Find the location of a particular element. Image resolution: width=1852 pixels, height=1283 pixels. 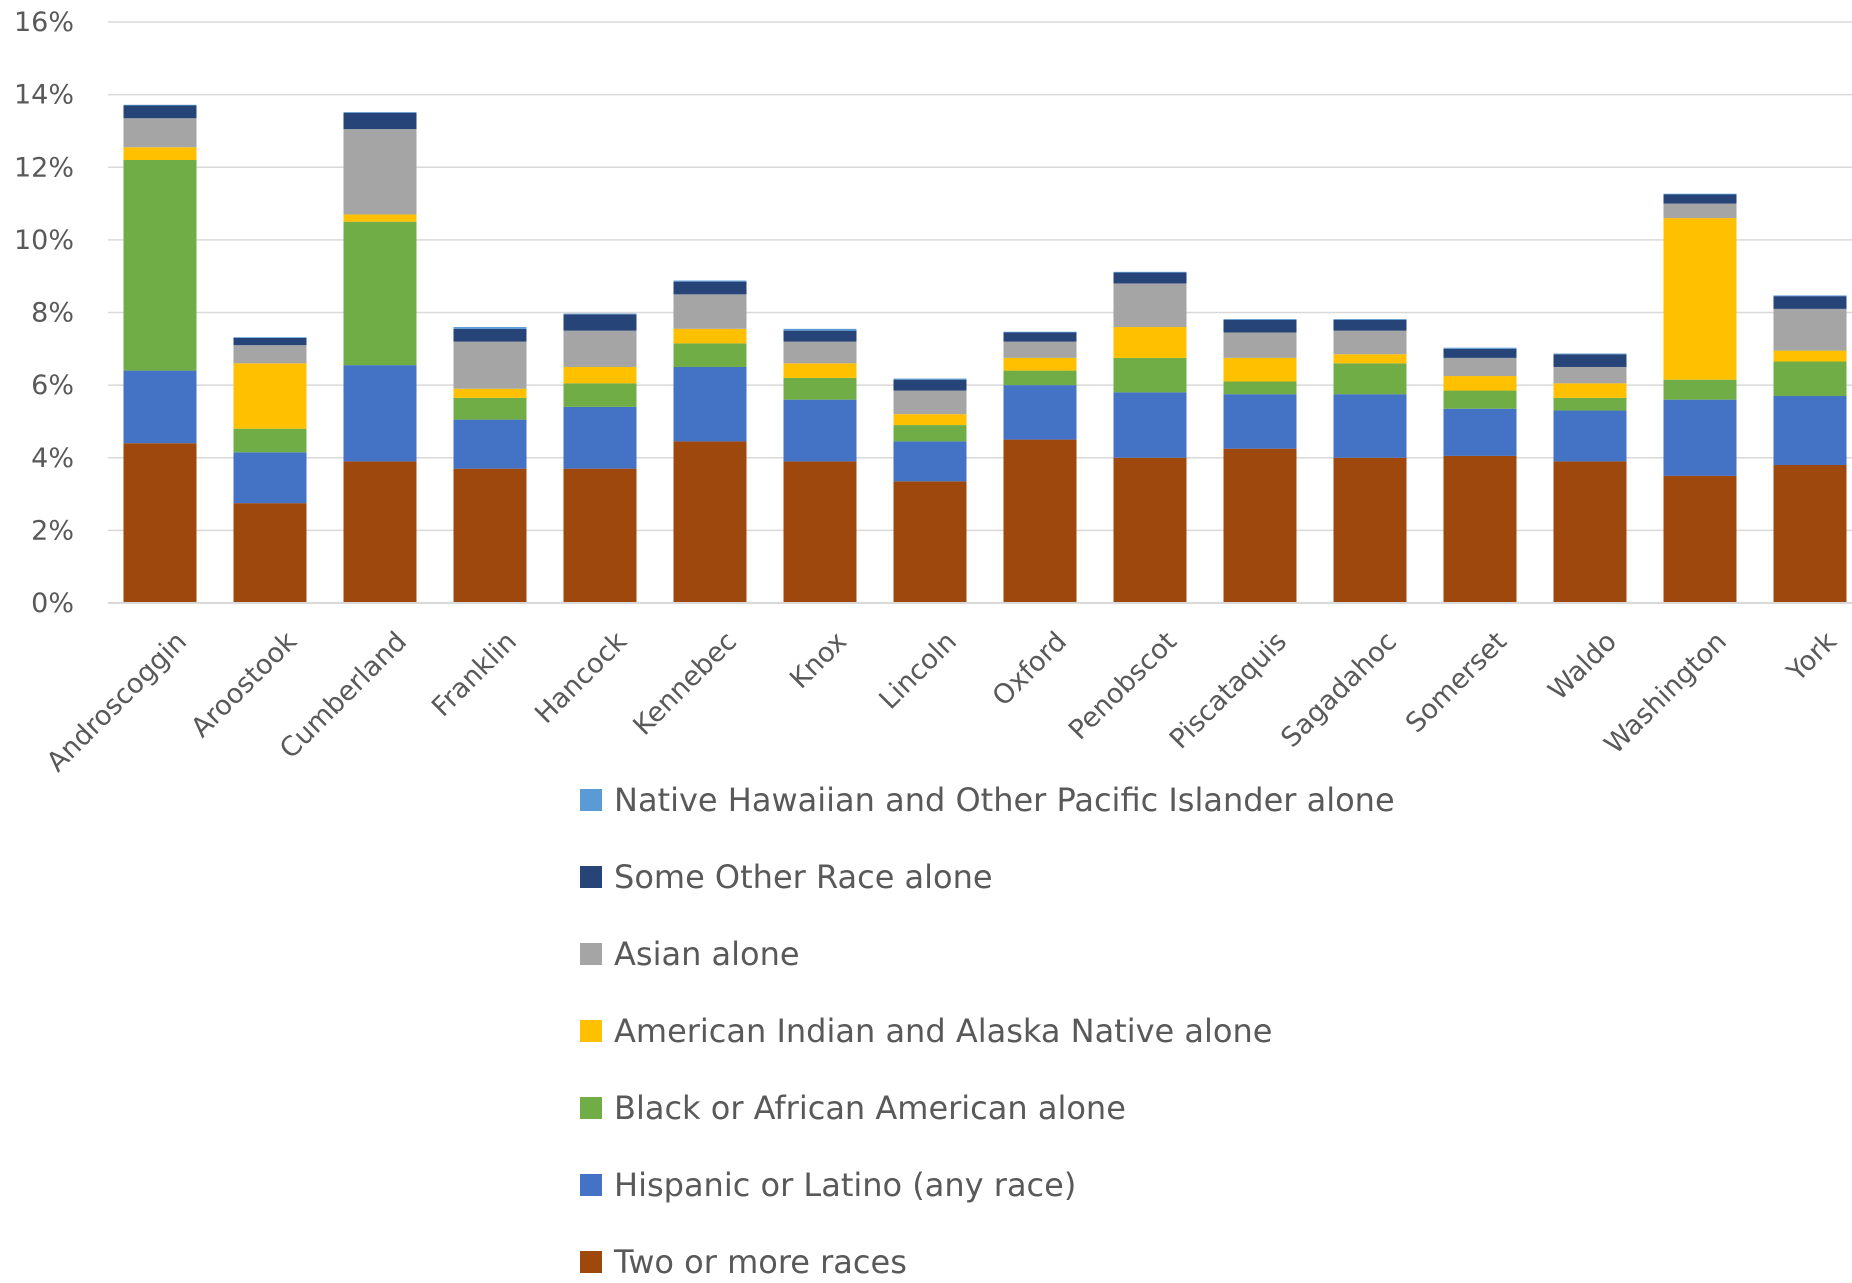

legend-item: Hispanic or Latino (any race) is located at coordinates (828, 1185).